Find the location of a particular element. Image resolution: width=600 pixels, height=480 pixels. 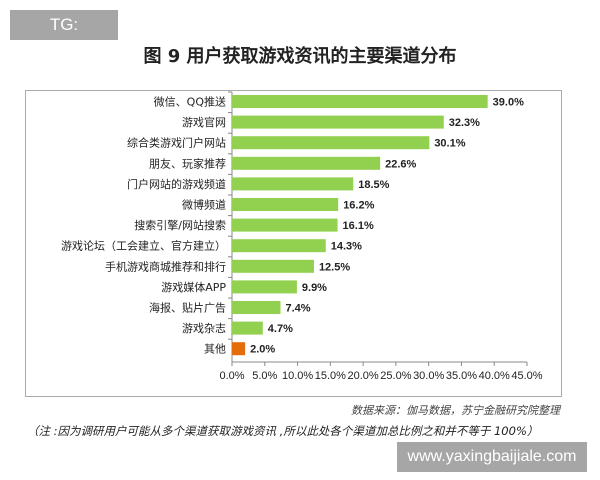

watermark-bottom: www.yaxingbaijiale.com is located at coordinates (492, 457).